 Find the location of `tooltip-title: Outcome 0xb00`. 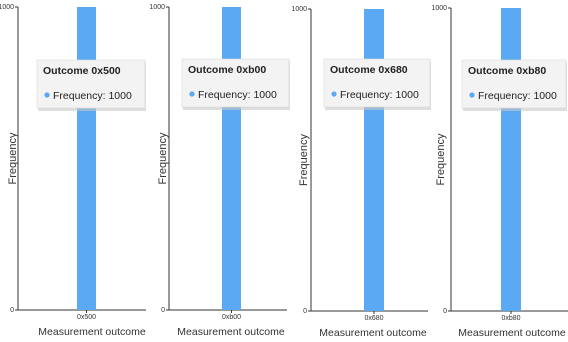

tooltip-title: Outcome 0xb00 is located at coordinates (227, 70).